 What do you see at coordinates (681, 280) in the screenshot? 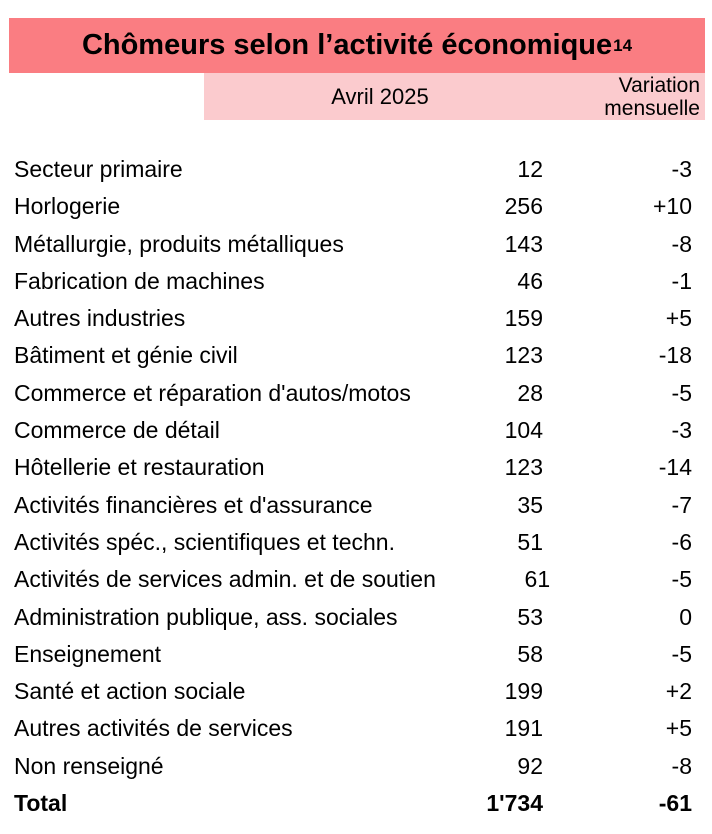
I see `row-variation: -1` at bounding box center [681, 280].